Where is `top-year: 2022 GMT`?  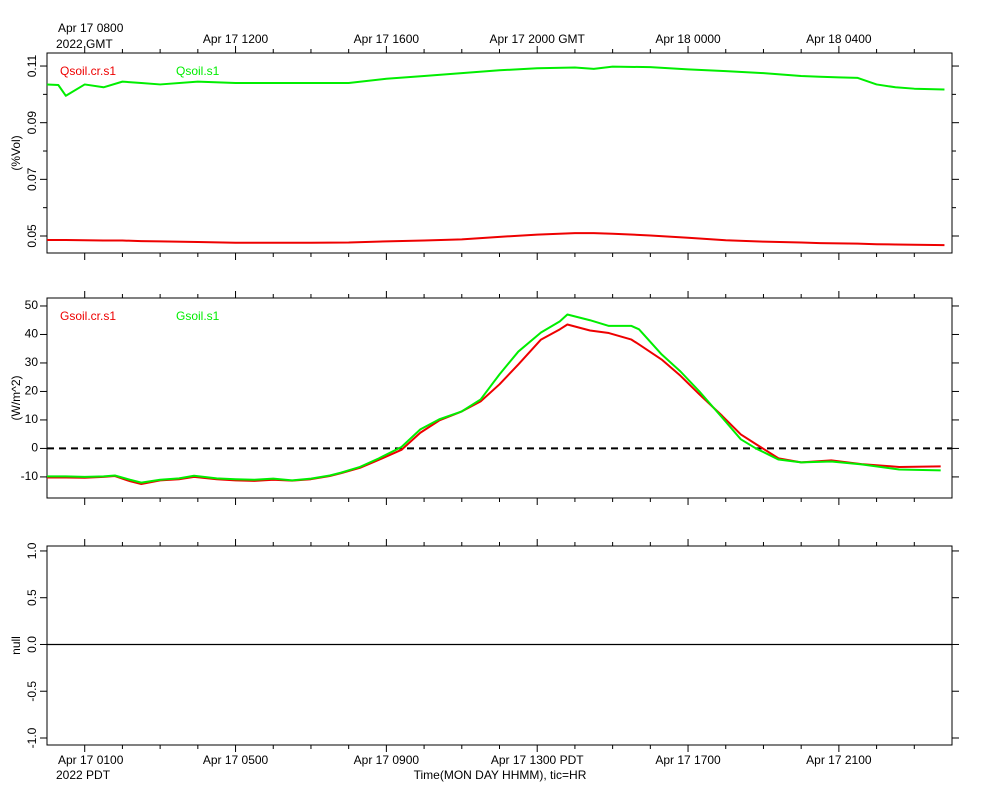 top-year: 2022 GMT is located at coordinates (84, 44).